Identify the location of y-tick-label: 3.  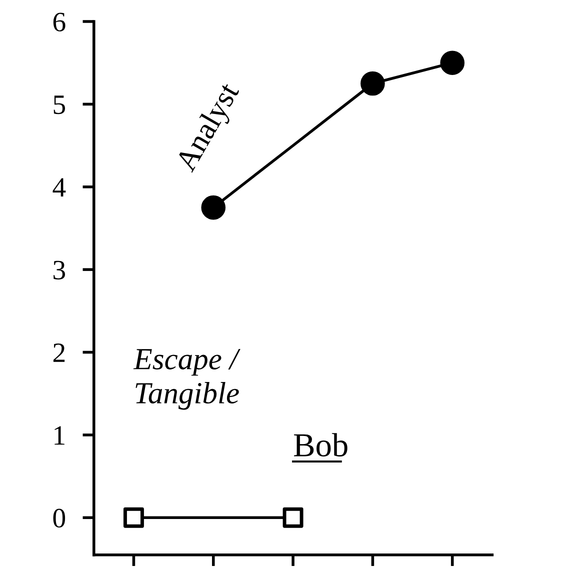
(60, 270).